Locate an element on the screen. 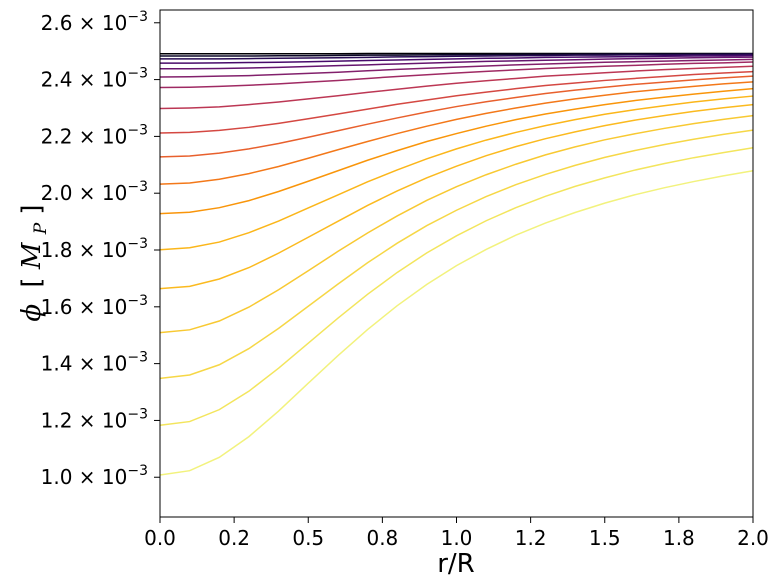 The width and height of the screenshot is (781, 586). x-tick-label: 1.0 is located at coordinates (457, 538).